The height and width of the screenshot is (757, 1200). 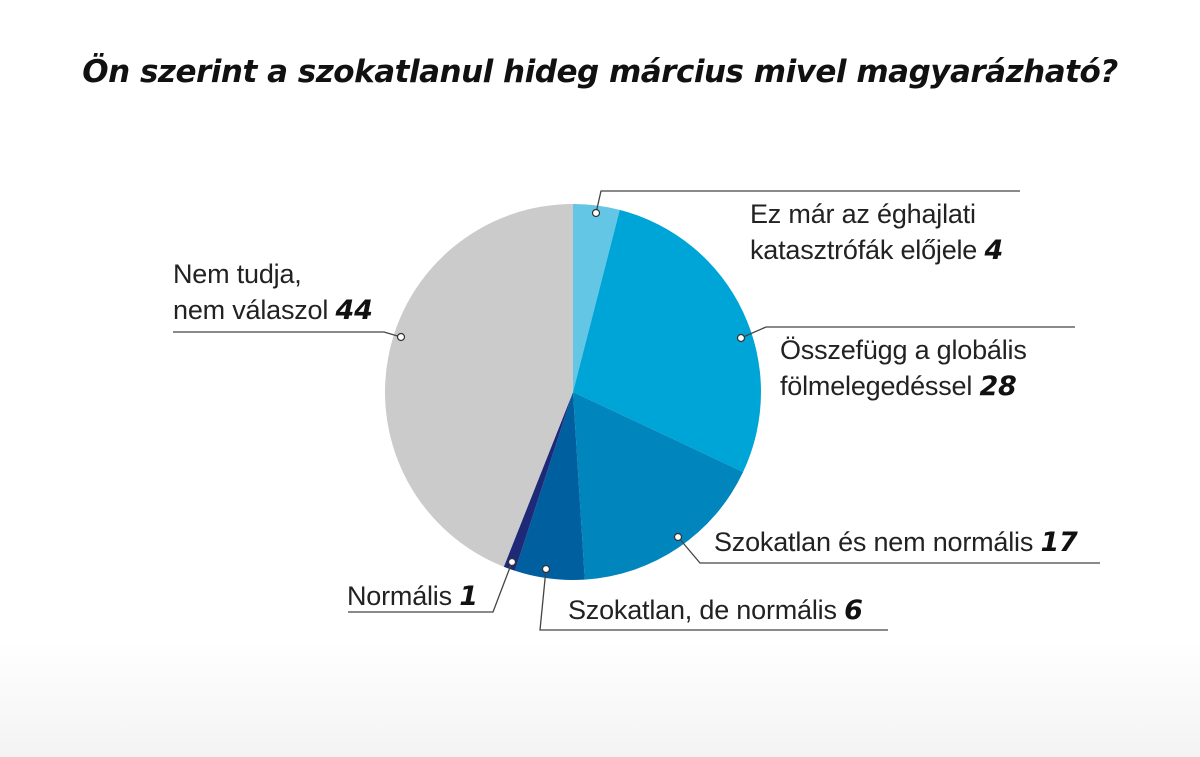 I want to click on value-catastrophe: 4, so click(x=994, y=250).